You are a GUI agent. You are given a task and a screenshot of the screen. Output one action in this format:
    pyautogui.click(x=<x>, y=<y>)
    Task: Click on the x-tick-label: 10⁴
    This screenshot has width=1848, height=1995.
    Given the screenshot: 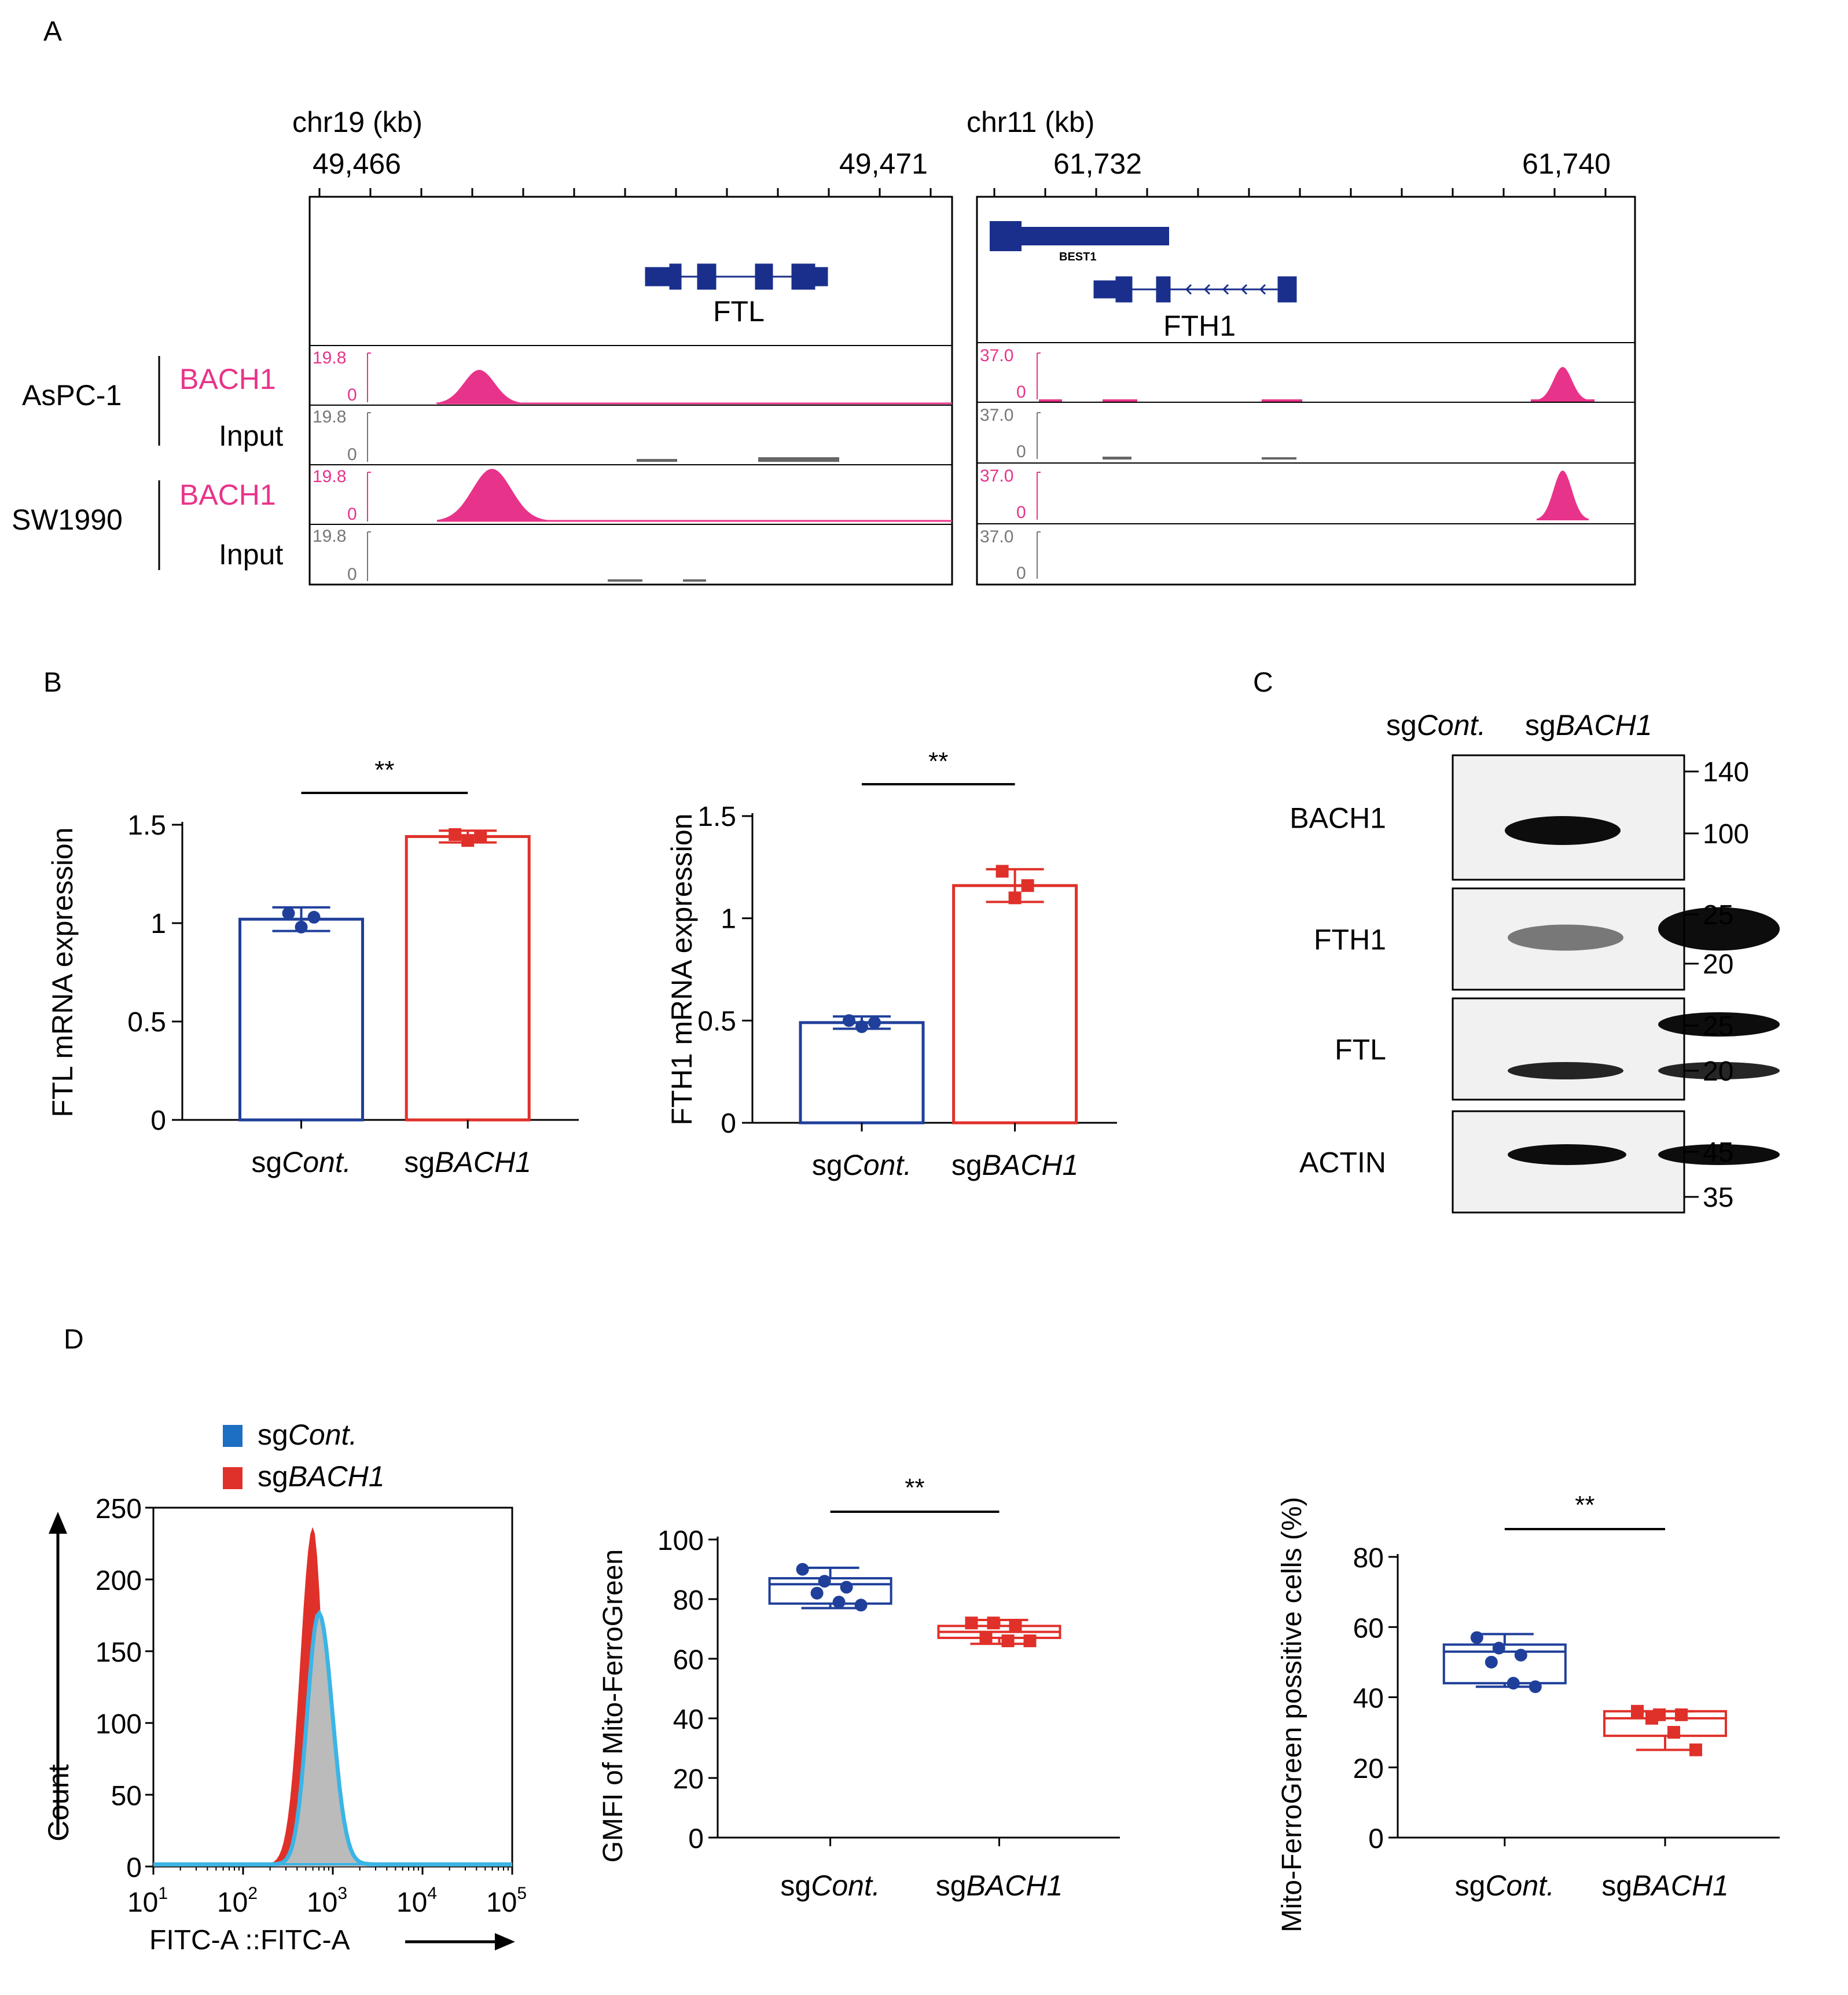 What is the action you would take?
    pyautogui.click(x=417, y=1901)
    